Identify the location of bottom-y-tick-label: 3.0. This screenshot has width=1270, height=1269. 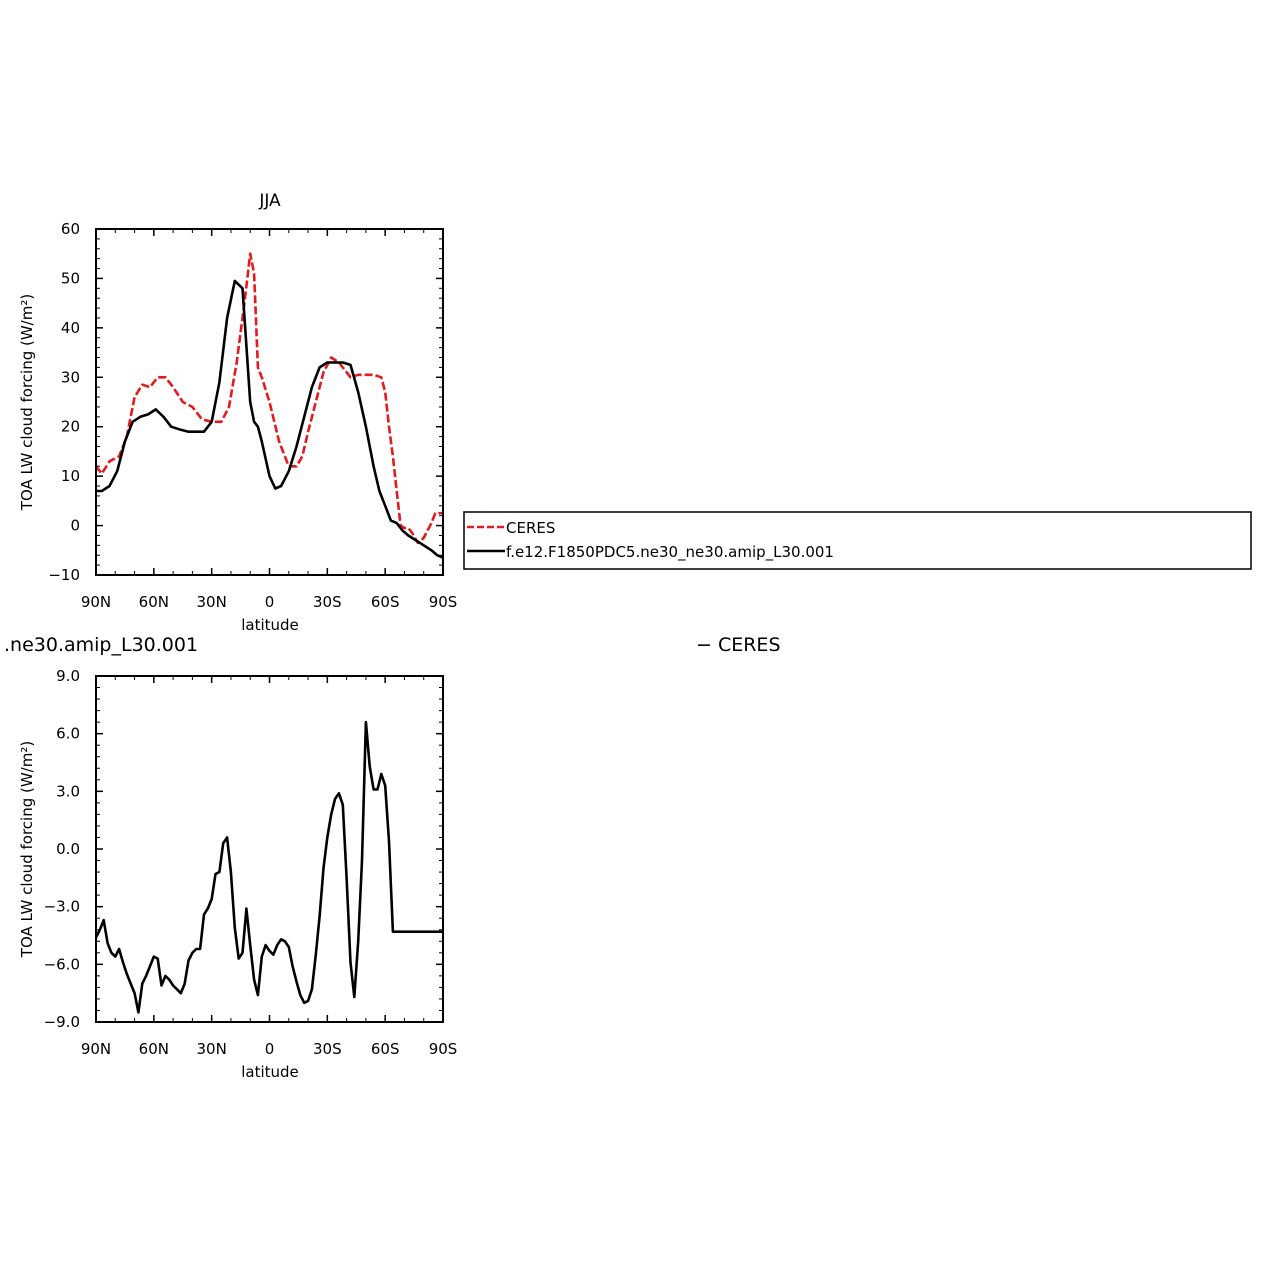
(68, 791).